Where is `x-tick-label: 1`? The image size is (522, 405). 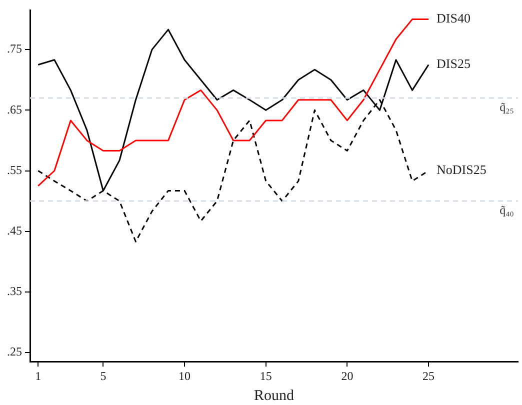
x-tick-label: 1 is located at coordinates (38, 375).